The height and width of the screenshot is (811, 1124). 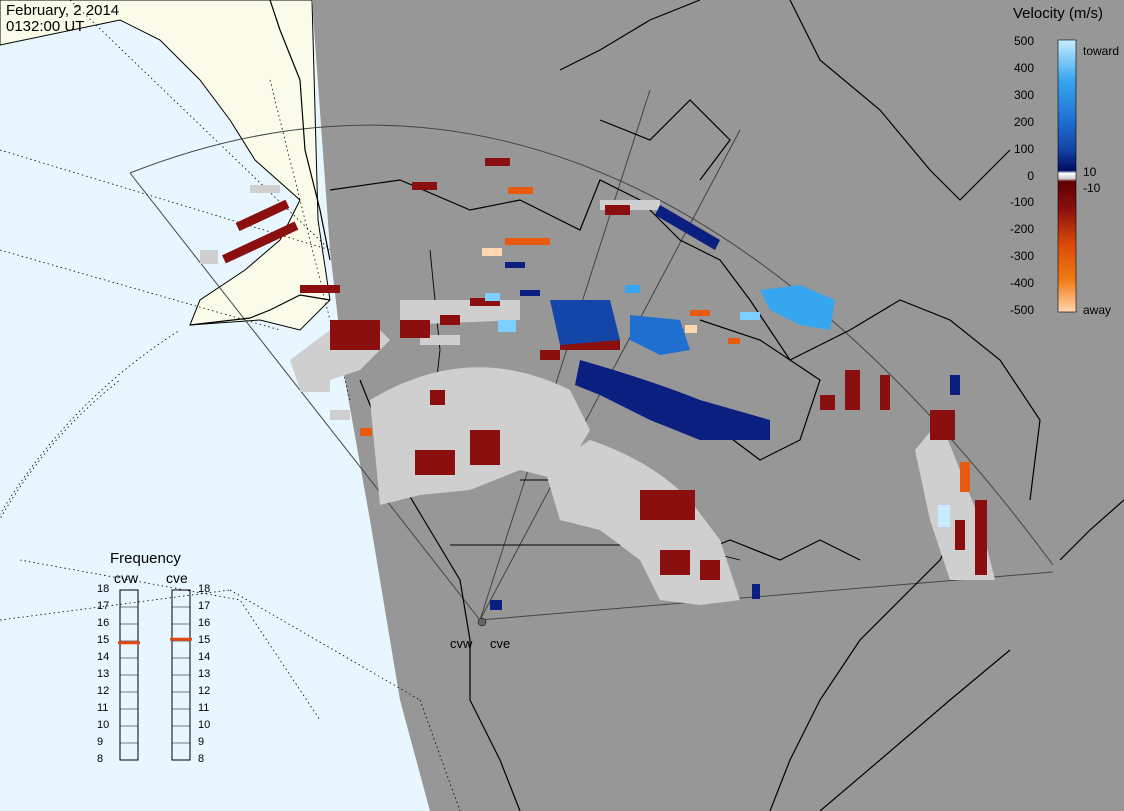 What do you see at coordinates (1023, 121) in the screenshot?
I see `velocity-tick-label: 200` at bounding box center [1023, 121].